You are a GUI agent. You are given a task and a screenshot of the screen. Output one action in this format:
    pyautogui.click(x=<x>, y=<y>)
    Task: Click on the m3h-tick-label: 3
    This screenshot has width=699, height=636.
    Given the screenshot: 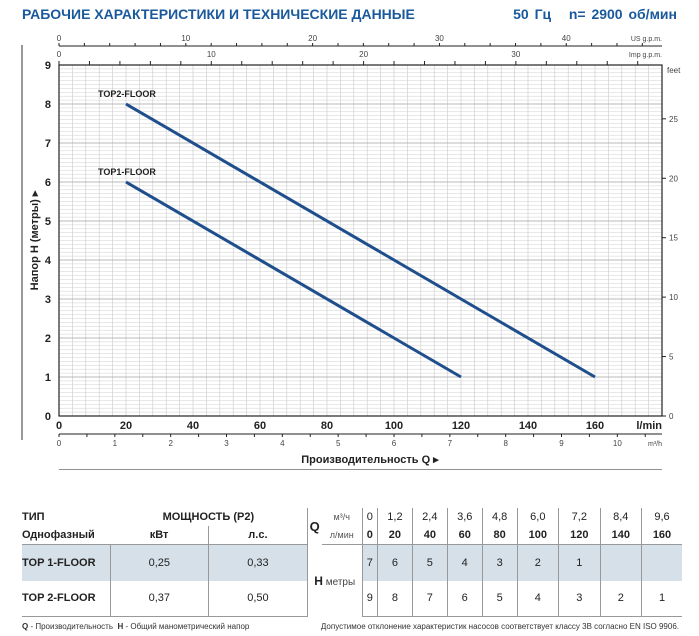 What is the action you would take?
    pyautogui.click(x=226, y=443)
    